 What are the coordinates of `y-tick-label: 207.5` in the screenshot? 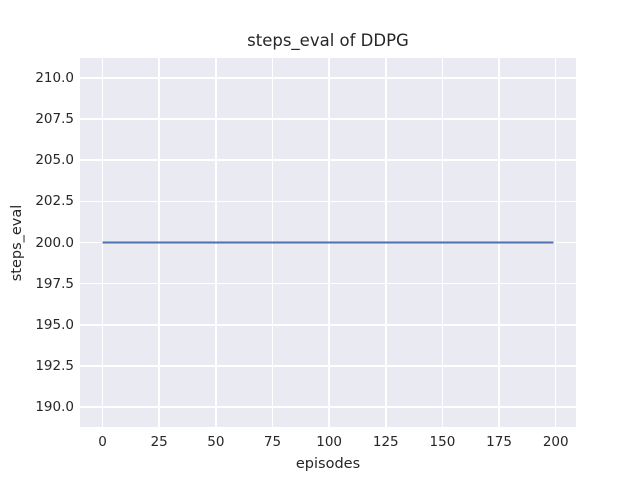 It's located at (54, 118).